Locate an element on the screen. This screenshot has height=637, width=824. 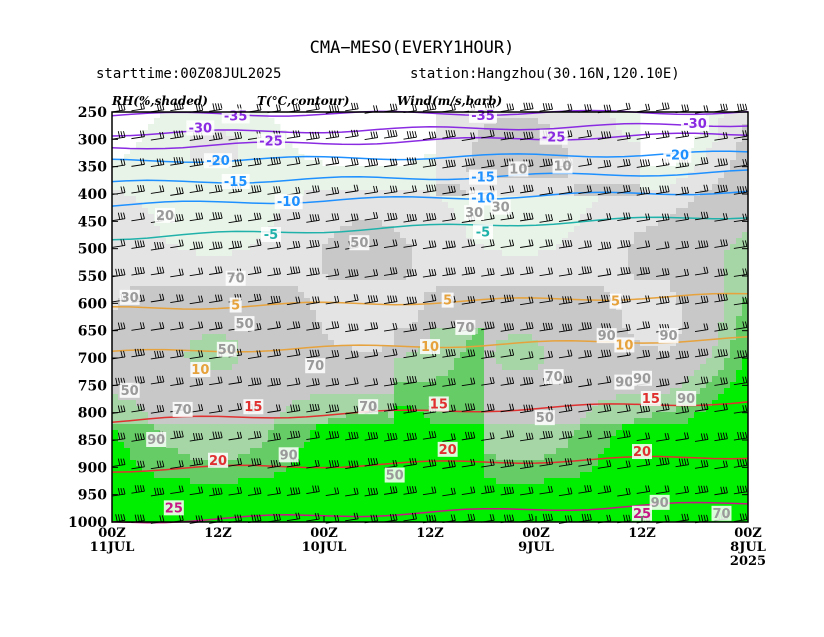
chart-title: CMA−MESO(EVERY1HOUR) is located at coordinates (412, 48).